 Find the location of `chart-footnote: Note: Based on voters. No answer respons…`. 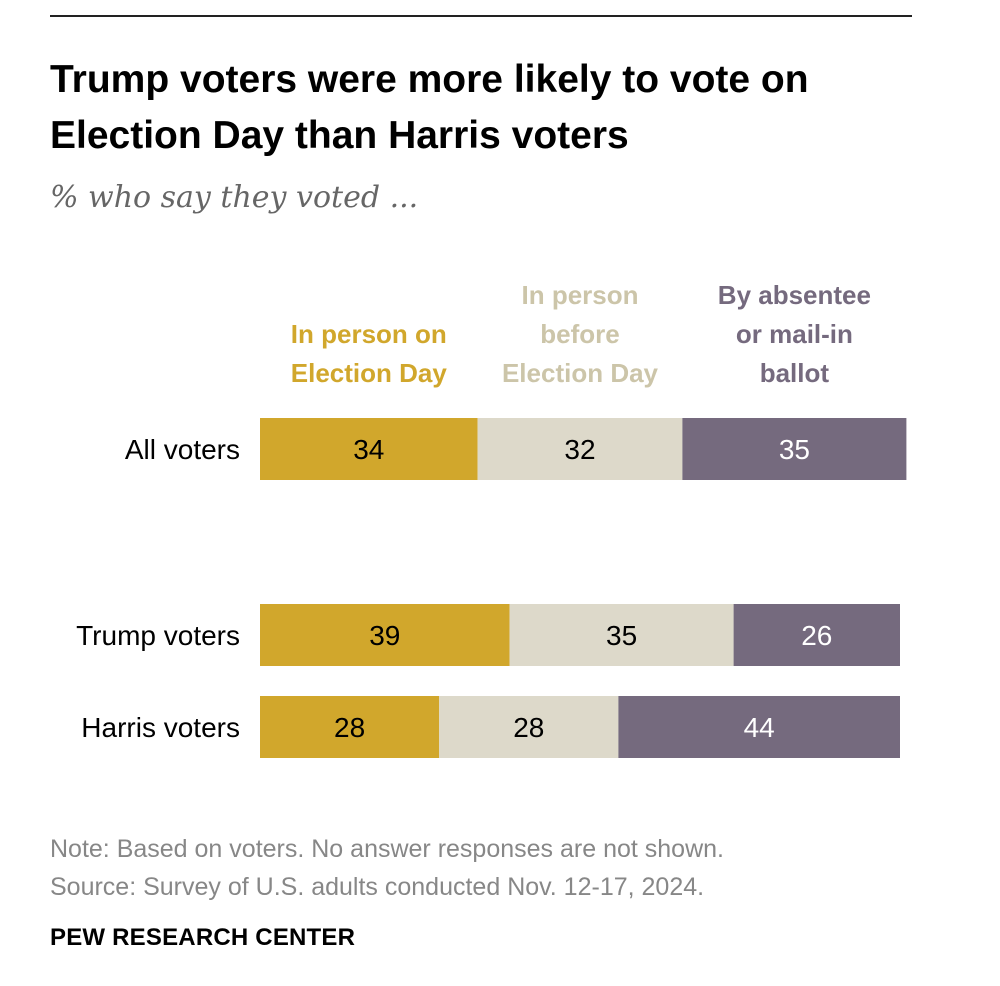

chart-footnote: Note: Based on voters. No answer respons… is located at coordinates (387, 868).